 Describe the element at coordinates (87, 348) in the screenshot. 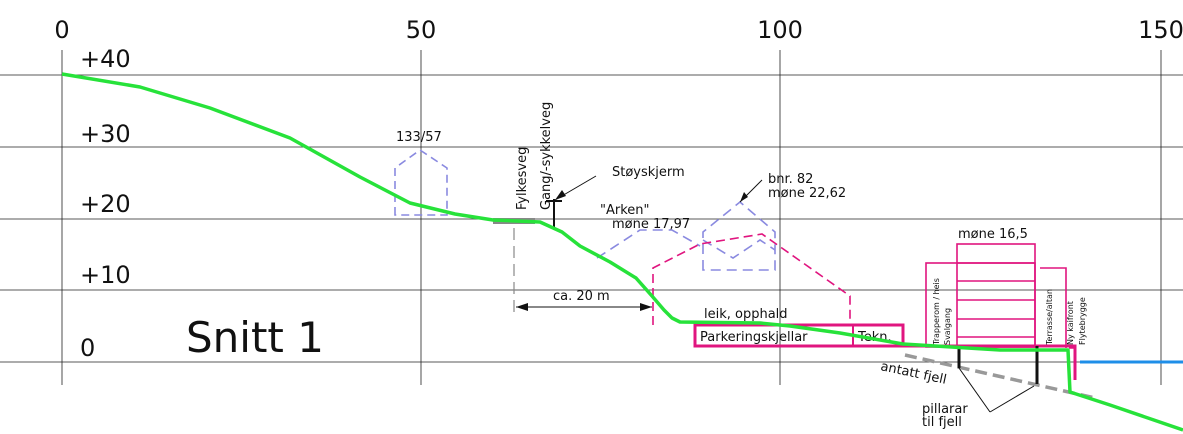

I see `y-tick-zero: 0` at that location.